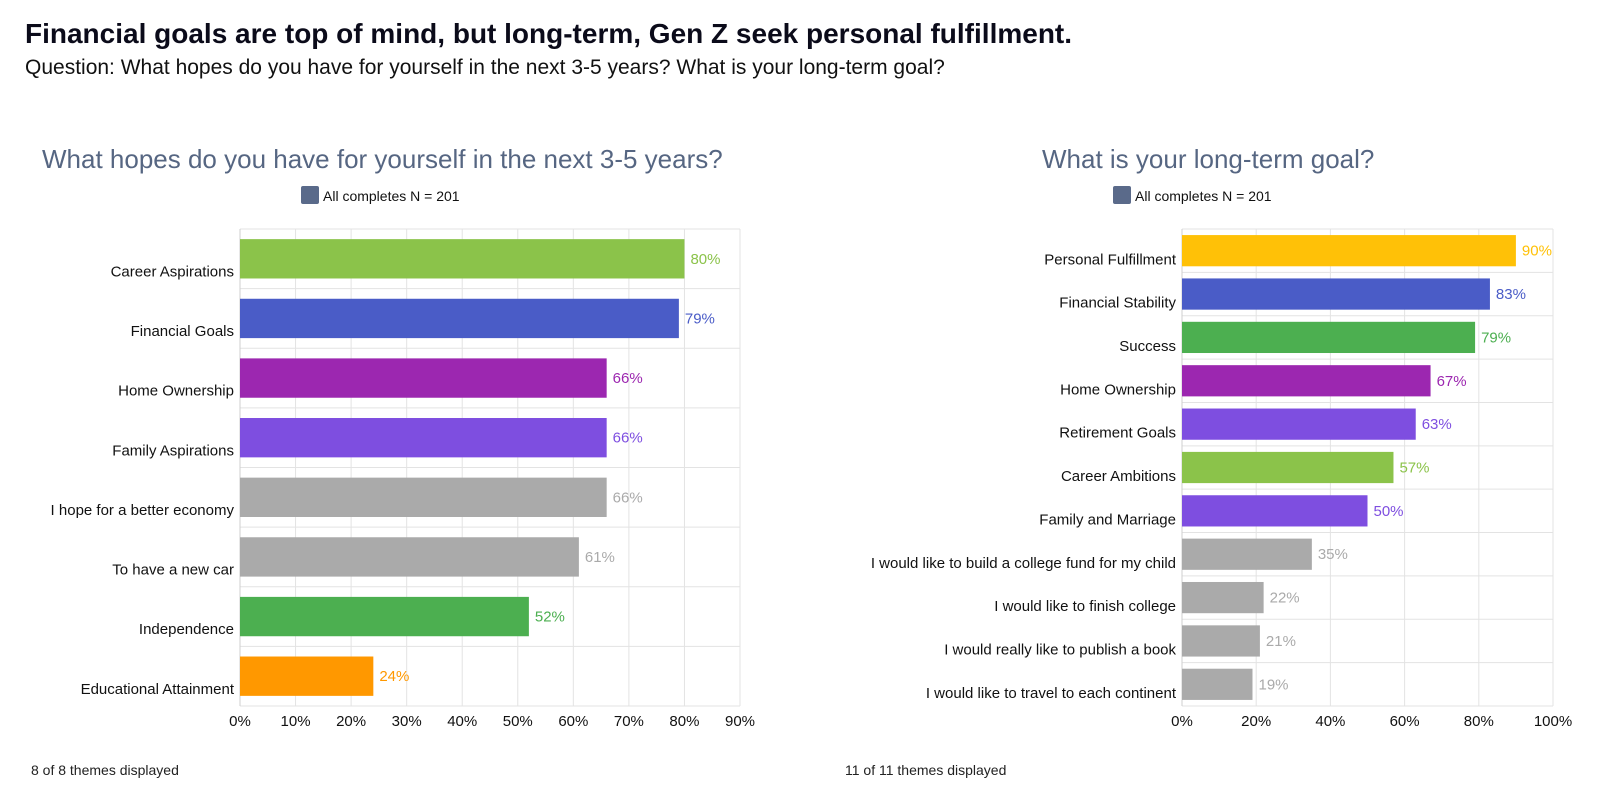  What do you see at coordinates (143, 510) in the screenshot?
I see `left-category-label: I hope for a better economy` at bounding box center [143, 510].